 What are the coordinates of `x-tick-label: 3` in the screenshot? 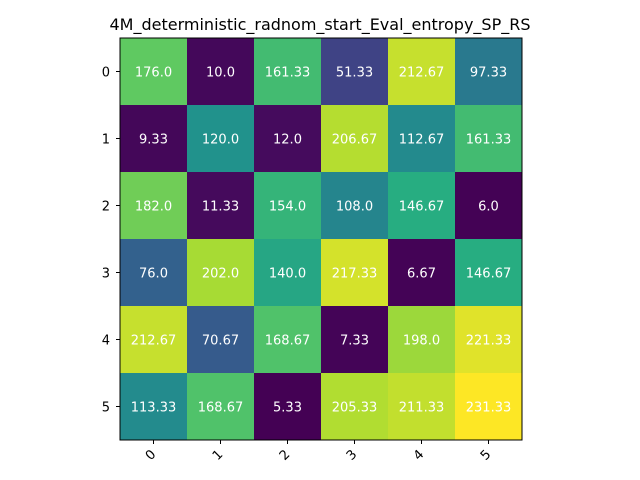 It's located at (352, 455).